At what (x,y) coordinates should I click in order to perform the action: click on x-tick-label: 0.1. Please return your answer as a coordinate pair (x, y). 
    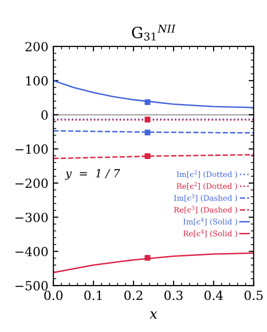
    Looking at the image, I should click on (93, 295).